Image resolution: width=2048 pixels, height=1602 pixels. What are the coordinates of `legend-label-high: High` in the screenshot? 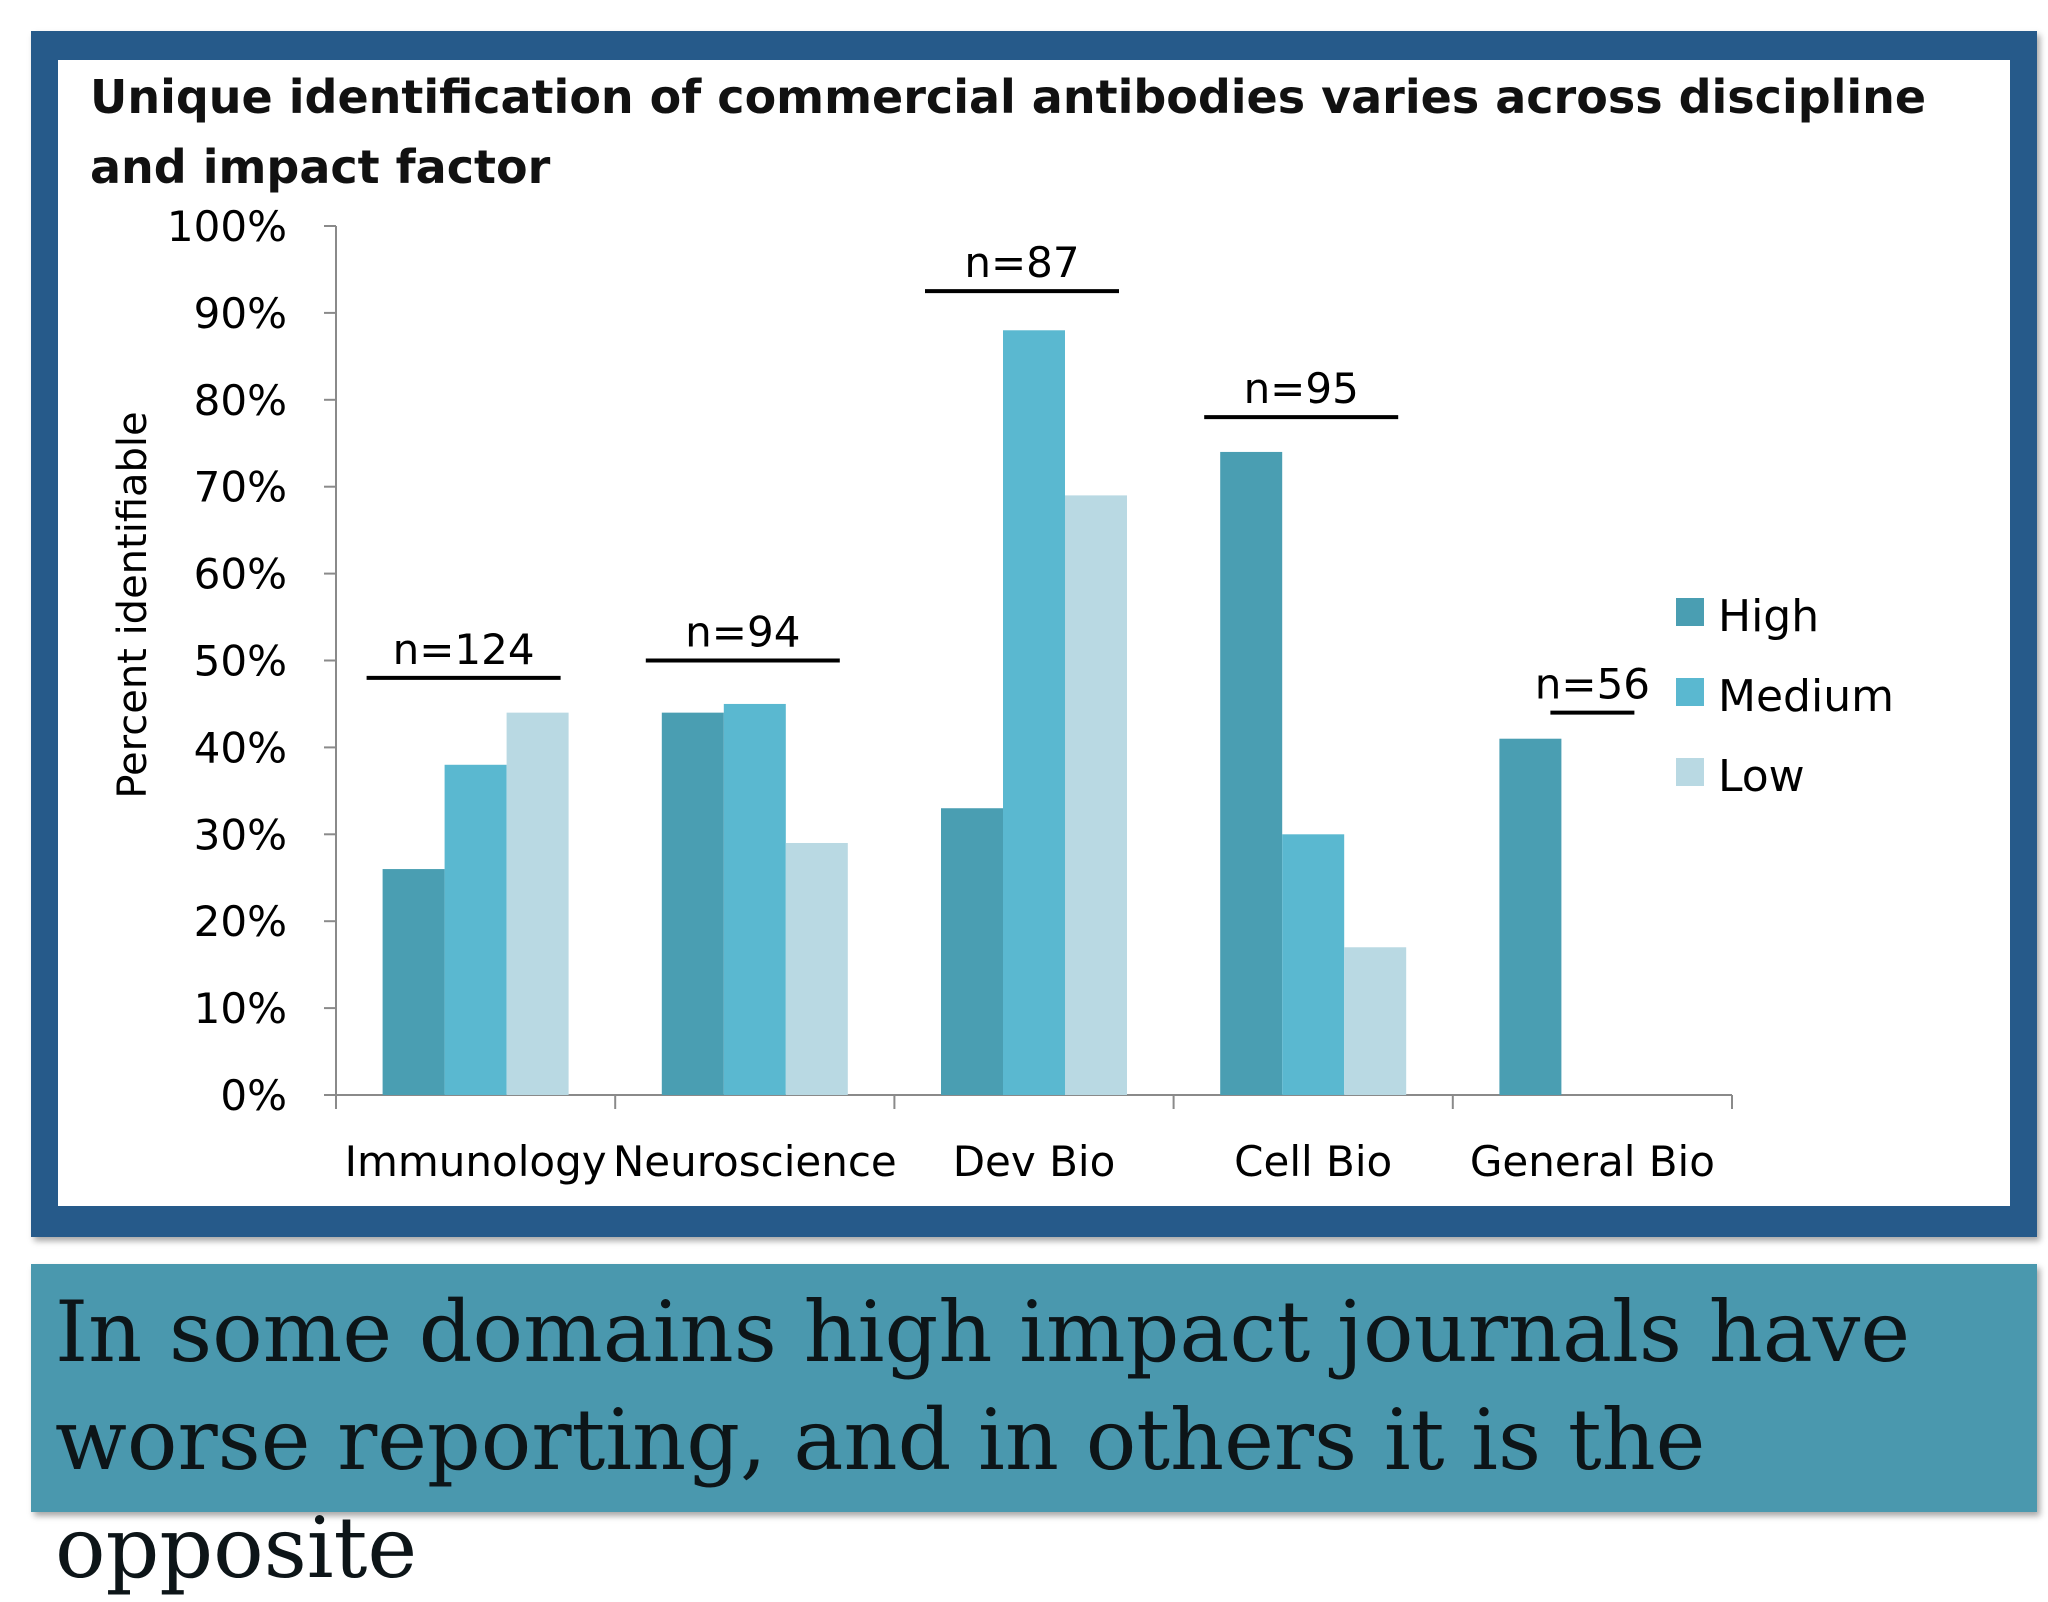 It's located at (1768, 616).